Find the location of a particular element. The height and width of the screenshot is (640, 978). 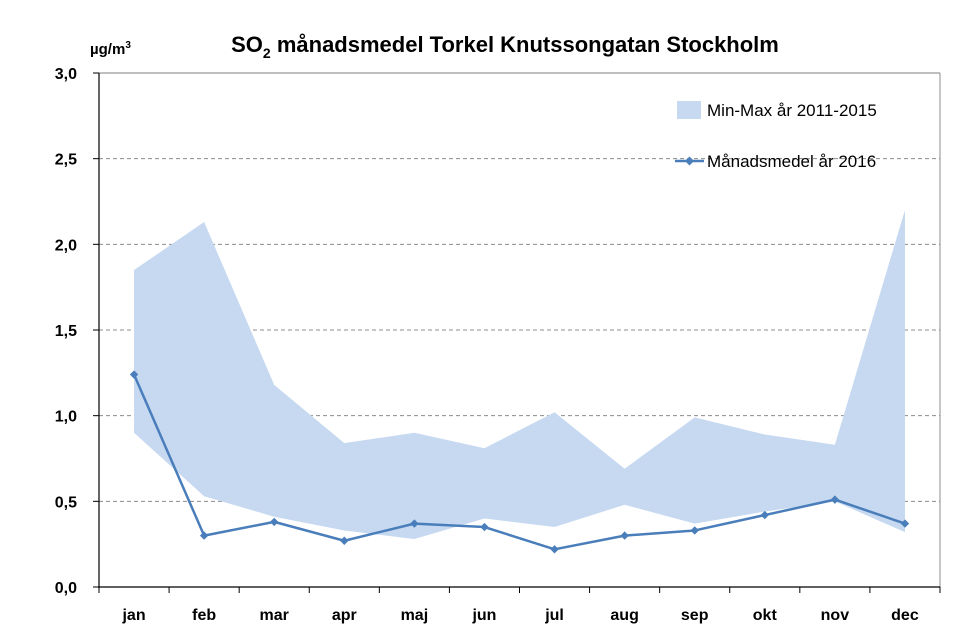

x-tick-label-dec: dec is located at coordinates (905, 615).